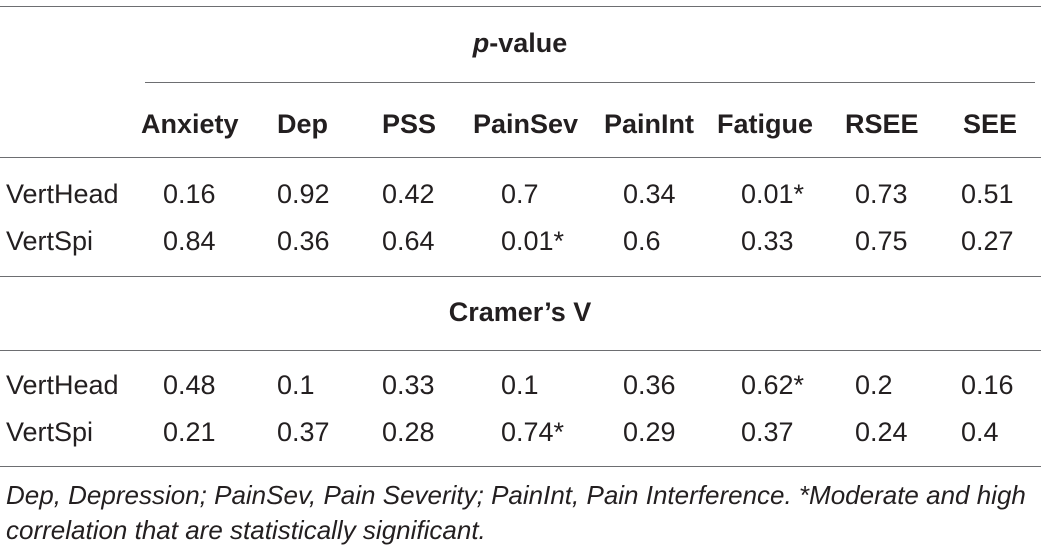  What do you see at coordinates (520, 350) in the screenshot?
I see `cramers-header-rule` at bounding box center [520, 350].